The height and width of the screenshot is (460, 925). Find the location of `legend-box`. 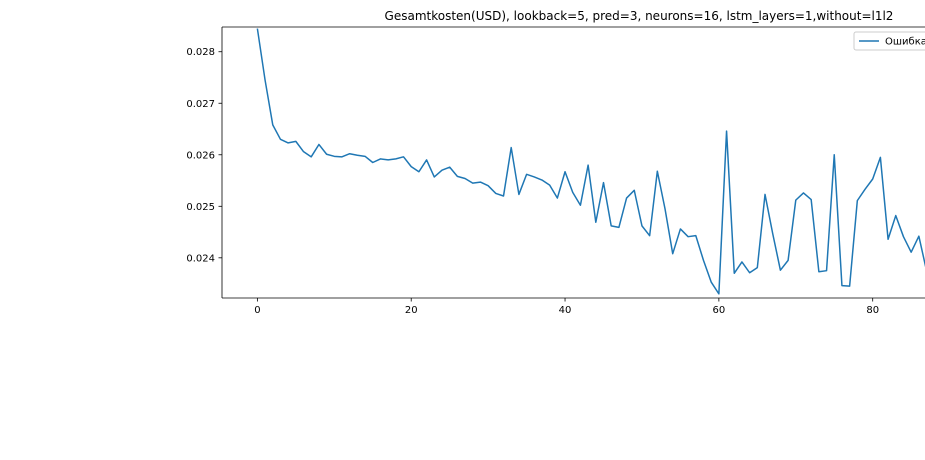

legend-box is located at coordinates (889, 41).